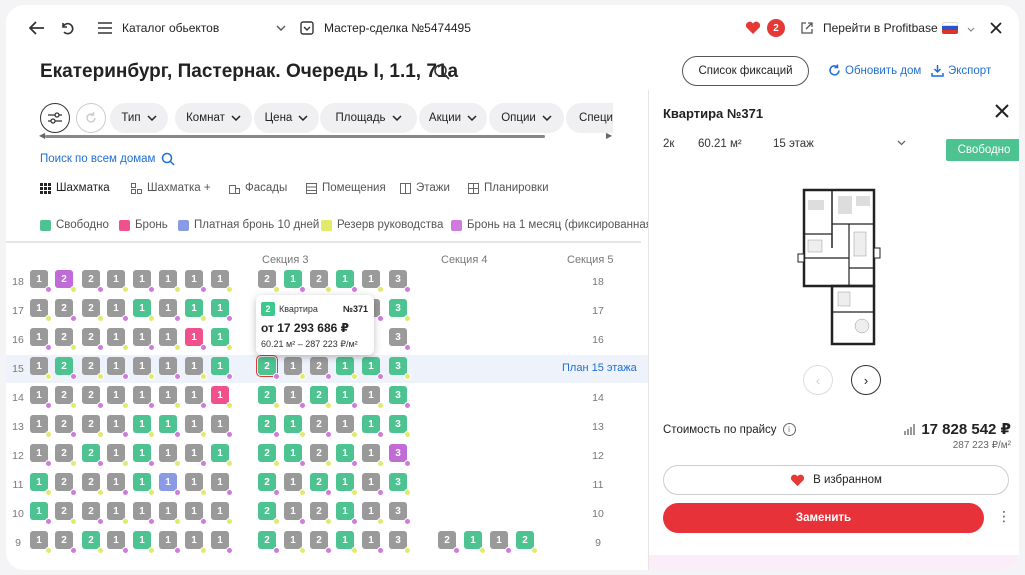  Describe the element at coordinates (258, 188) in the screenshot. I see `tab-facades: Фасады` at that location.